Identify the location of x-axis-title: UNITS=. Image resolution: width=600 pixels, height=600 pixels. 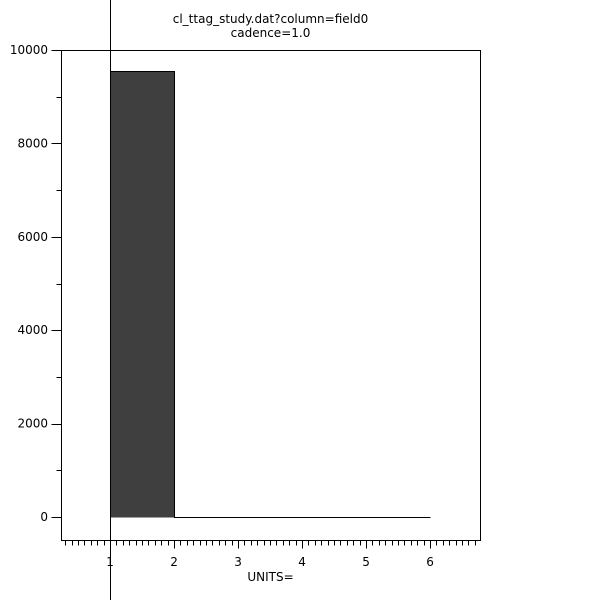
(270, 577).